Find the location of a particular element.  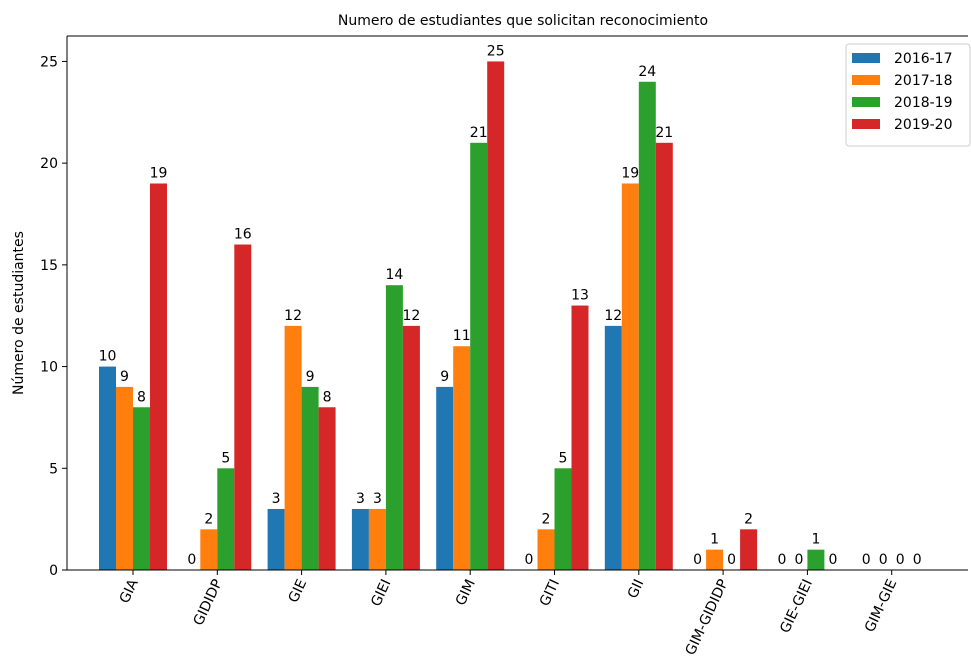

bar-value-label: 11 is located at coordinates (462, 336).